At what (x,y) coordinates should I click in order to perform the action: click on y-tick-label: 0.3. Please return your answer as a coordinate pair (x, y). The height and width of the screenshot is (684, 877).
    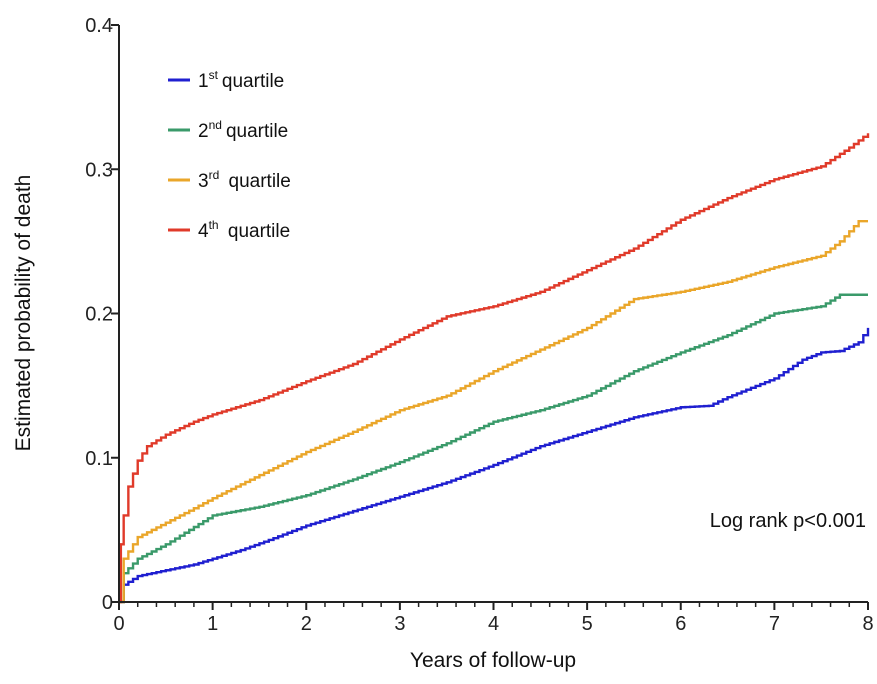
    Looking at the image, I should click on (99, 170).